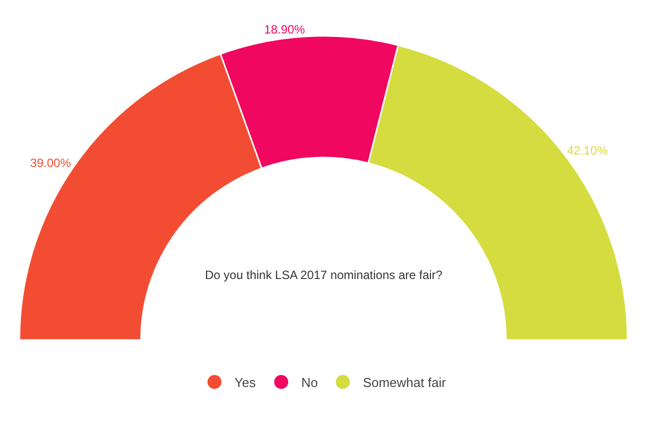 The width and height of the screenshot is (647, 423). Describe the element at coordinates (245, 382) in the screenshot. I see `legend-label: Yes` at that location.